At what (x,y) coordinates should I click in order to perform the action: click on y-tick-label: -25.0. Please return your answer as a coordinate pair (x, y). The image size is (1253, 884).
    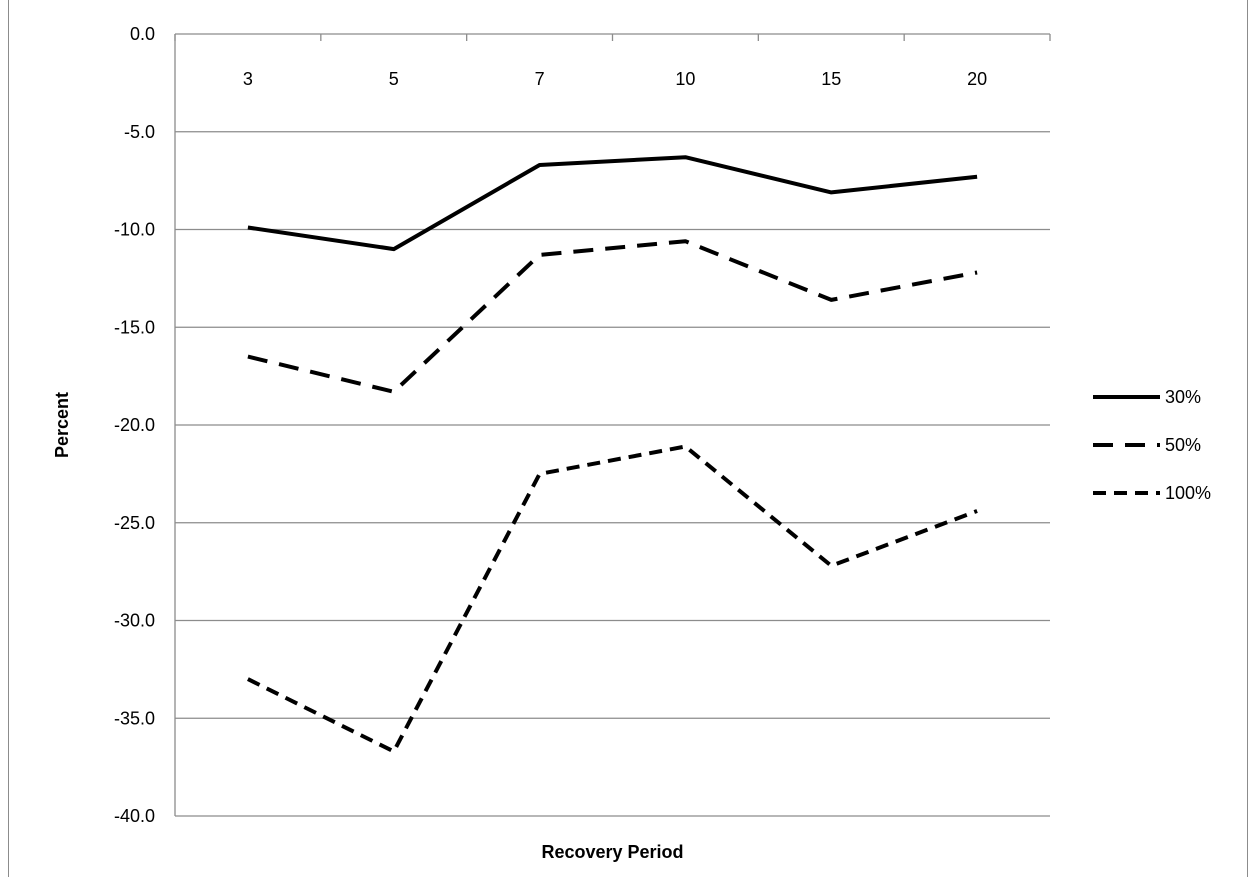
    Looking at the image, I should click on (134, 523).